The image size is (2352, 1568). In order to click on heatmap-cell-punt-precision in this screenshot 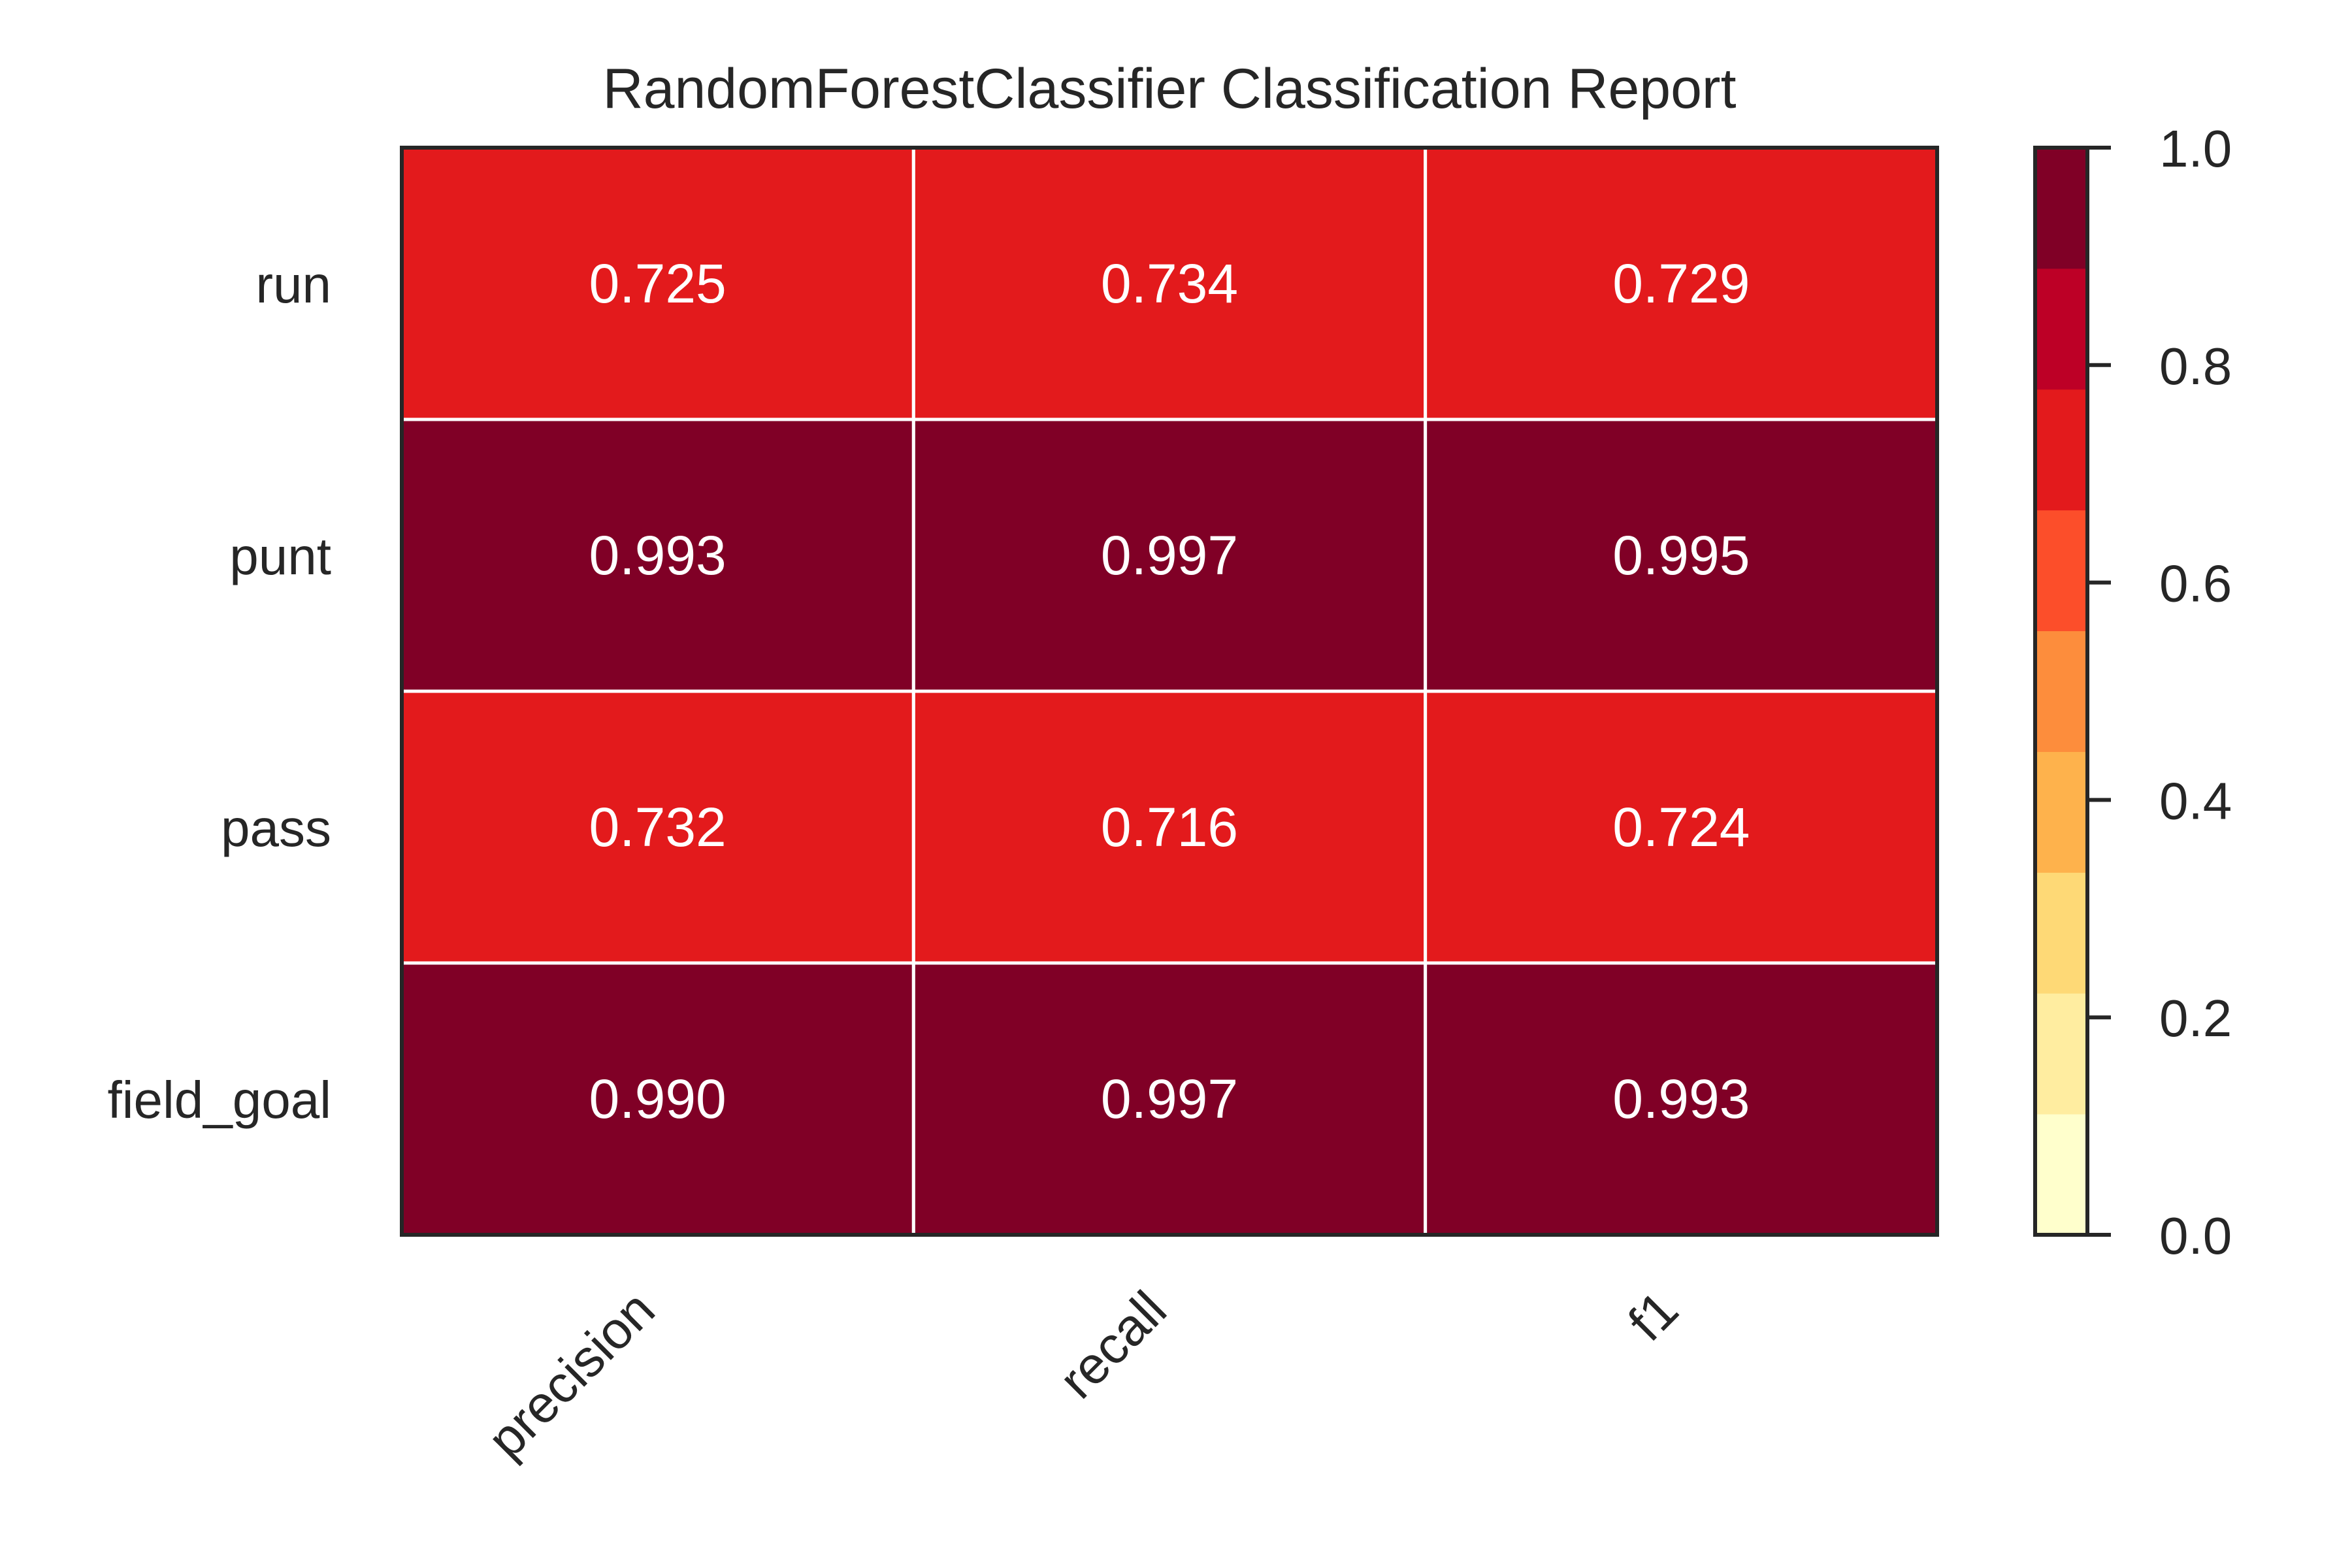, I will do `click(657, 555)`.